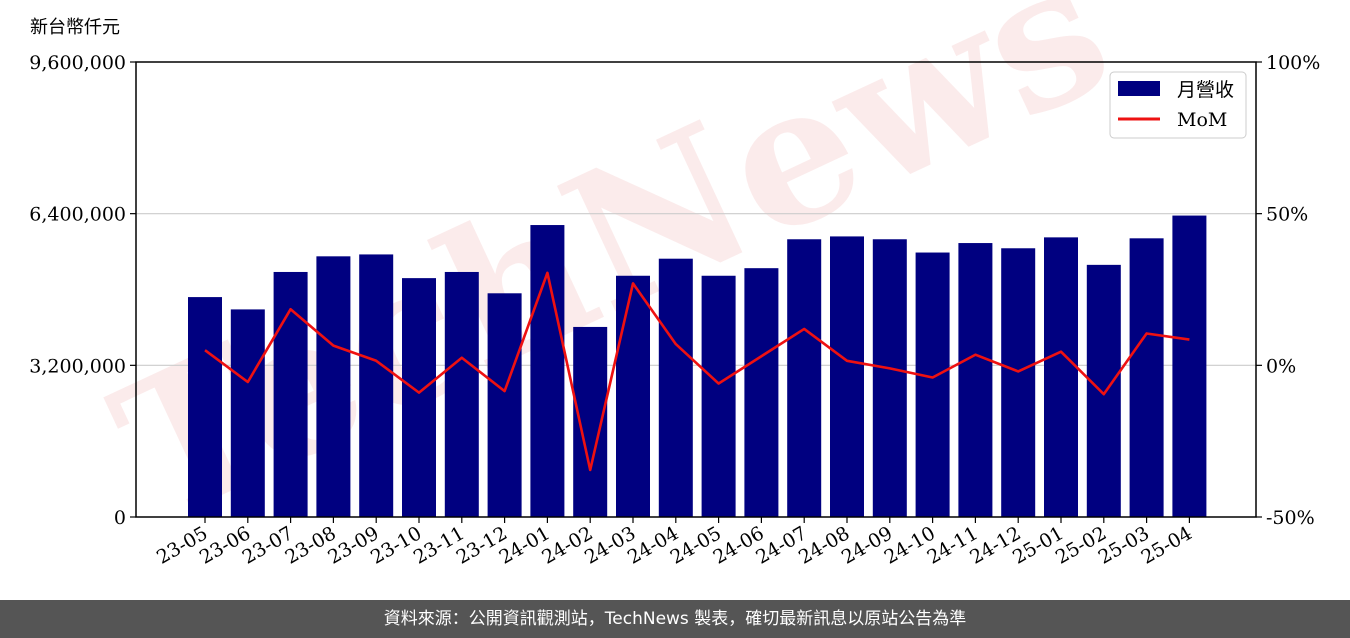 This screenshot has height=638, width=1350. I want to click on legend: 月營收 MoM, so click(1178, 105).